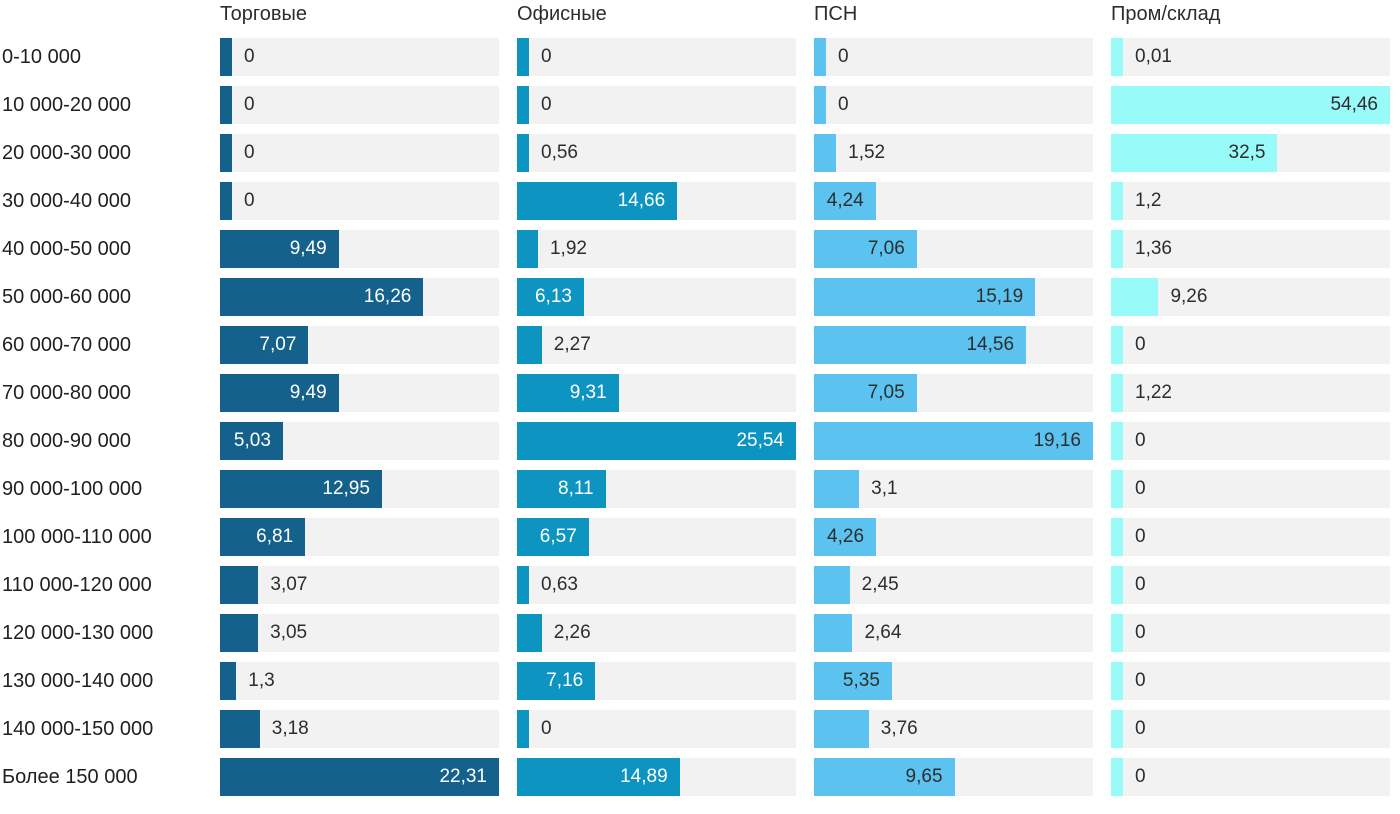  I want to click on category-label: Более 150 000, so click(70, 777).